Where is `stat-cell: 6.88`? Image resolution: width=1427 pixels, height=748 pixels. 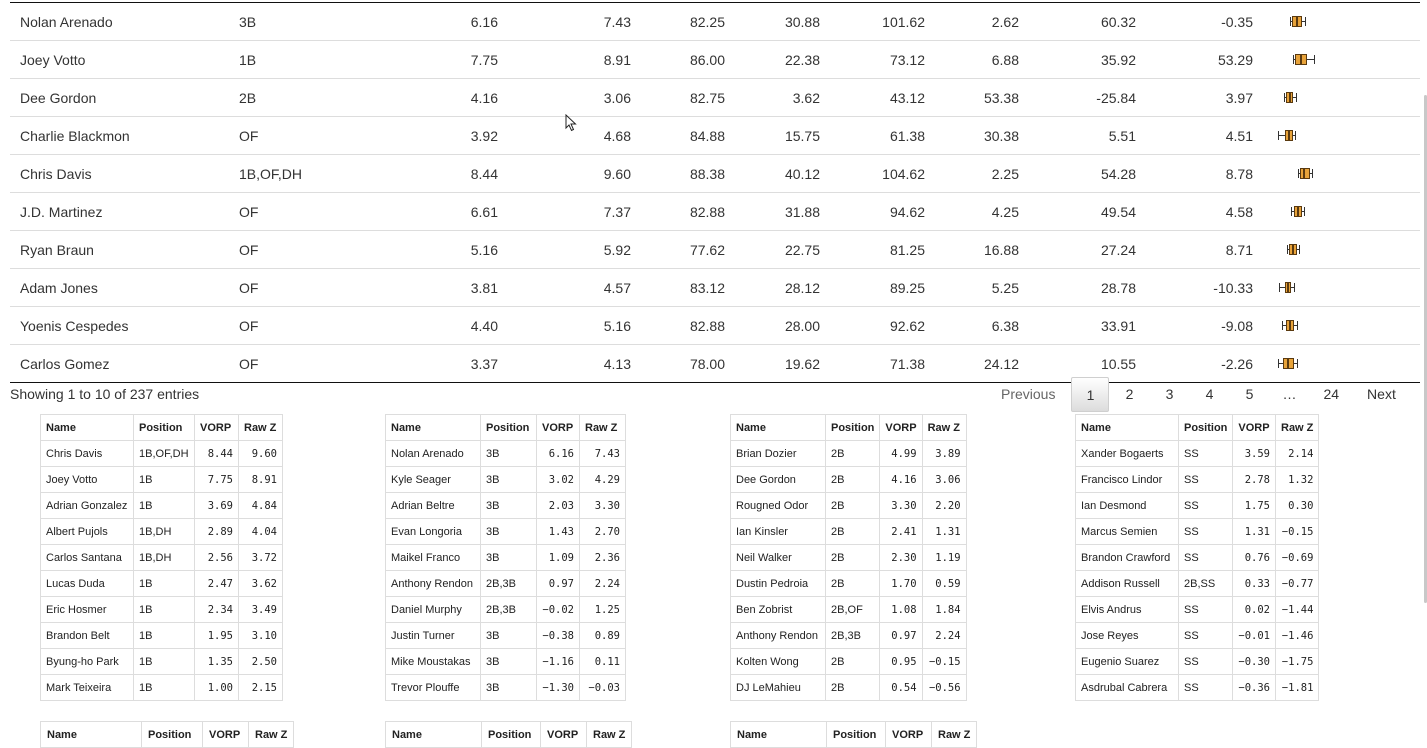 stat-cell: 6.88 is located at coordinates (982, 59).